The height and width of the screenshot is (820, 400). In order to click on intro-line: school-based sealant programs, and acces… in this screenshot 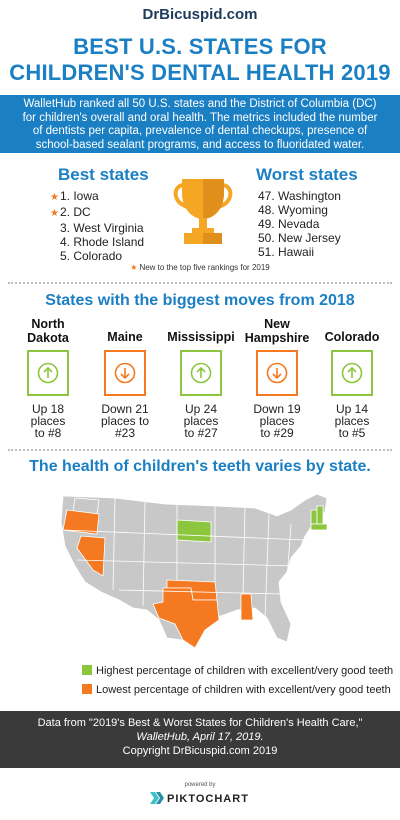, I will do `click(200, 144)`.